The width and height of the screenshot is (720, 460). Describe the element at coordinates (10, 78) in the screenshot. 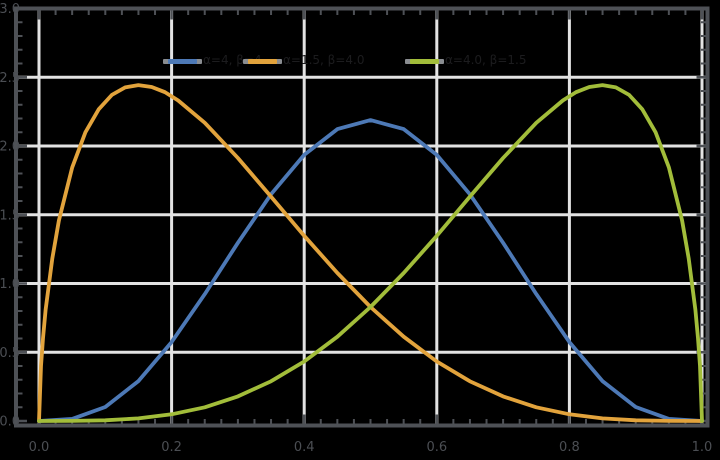

I see `y-tick-label-2.5: 2.5` at that location.